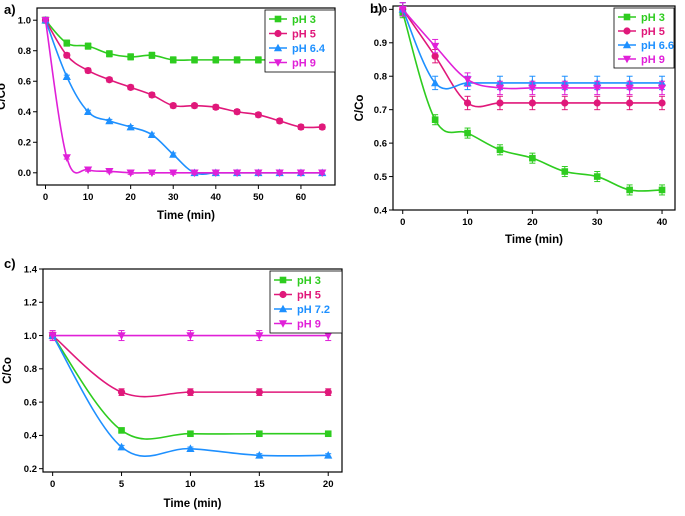  I want to click on legend-item: pH 5, so click(297, 296).